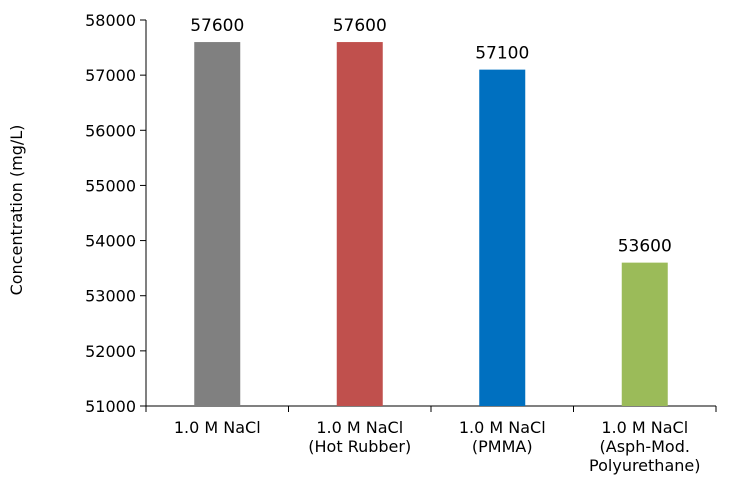 This screenshot has height=485, width=735. I want to click on y-tick-label: 57000, so click(110, 75).